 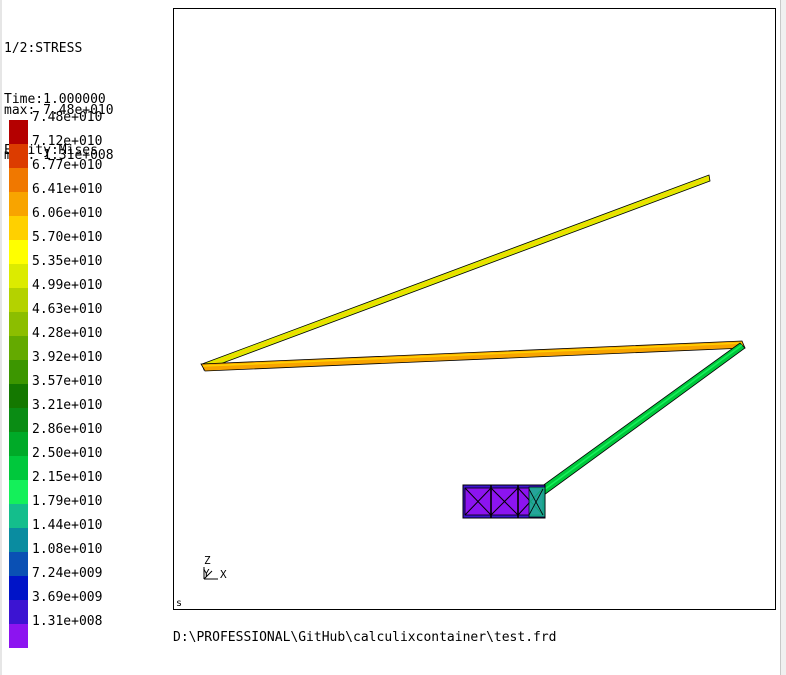 What do you see at coordinates (473, 356) in the screenshot?
I see `beam-middle` at bounding box center [473, 356].